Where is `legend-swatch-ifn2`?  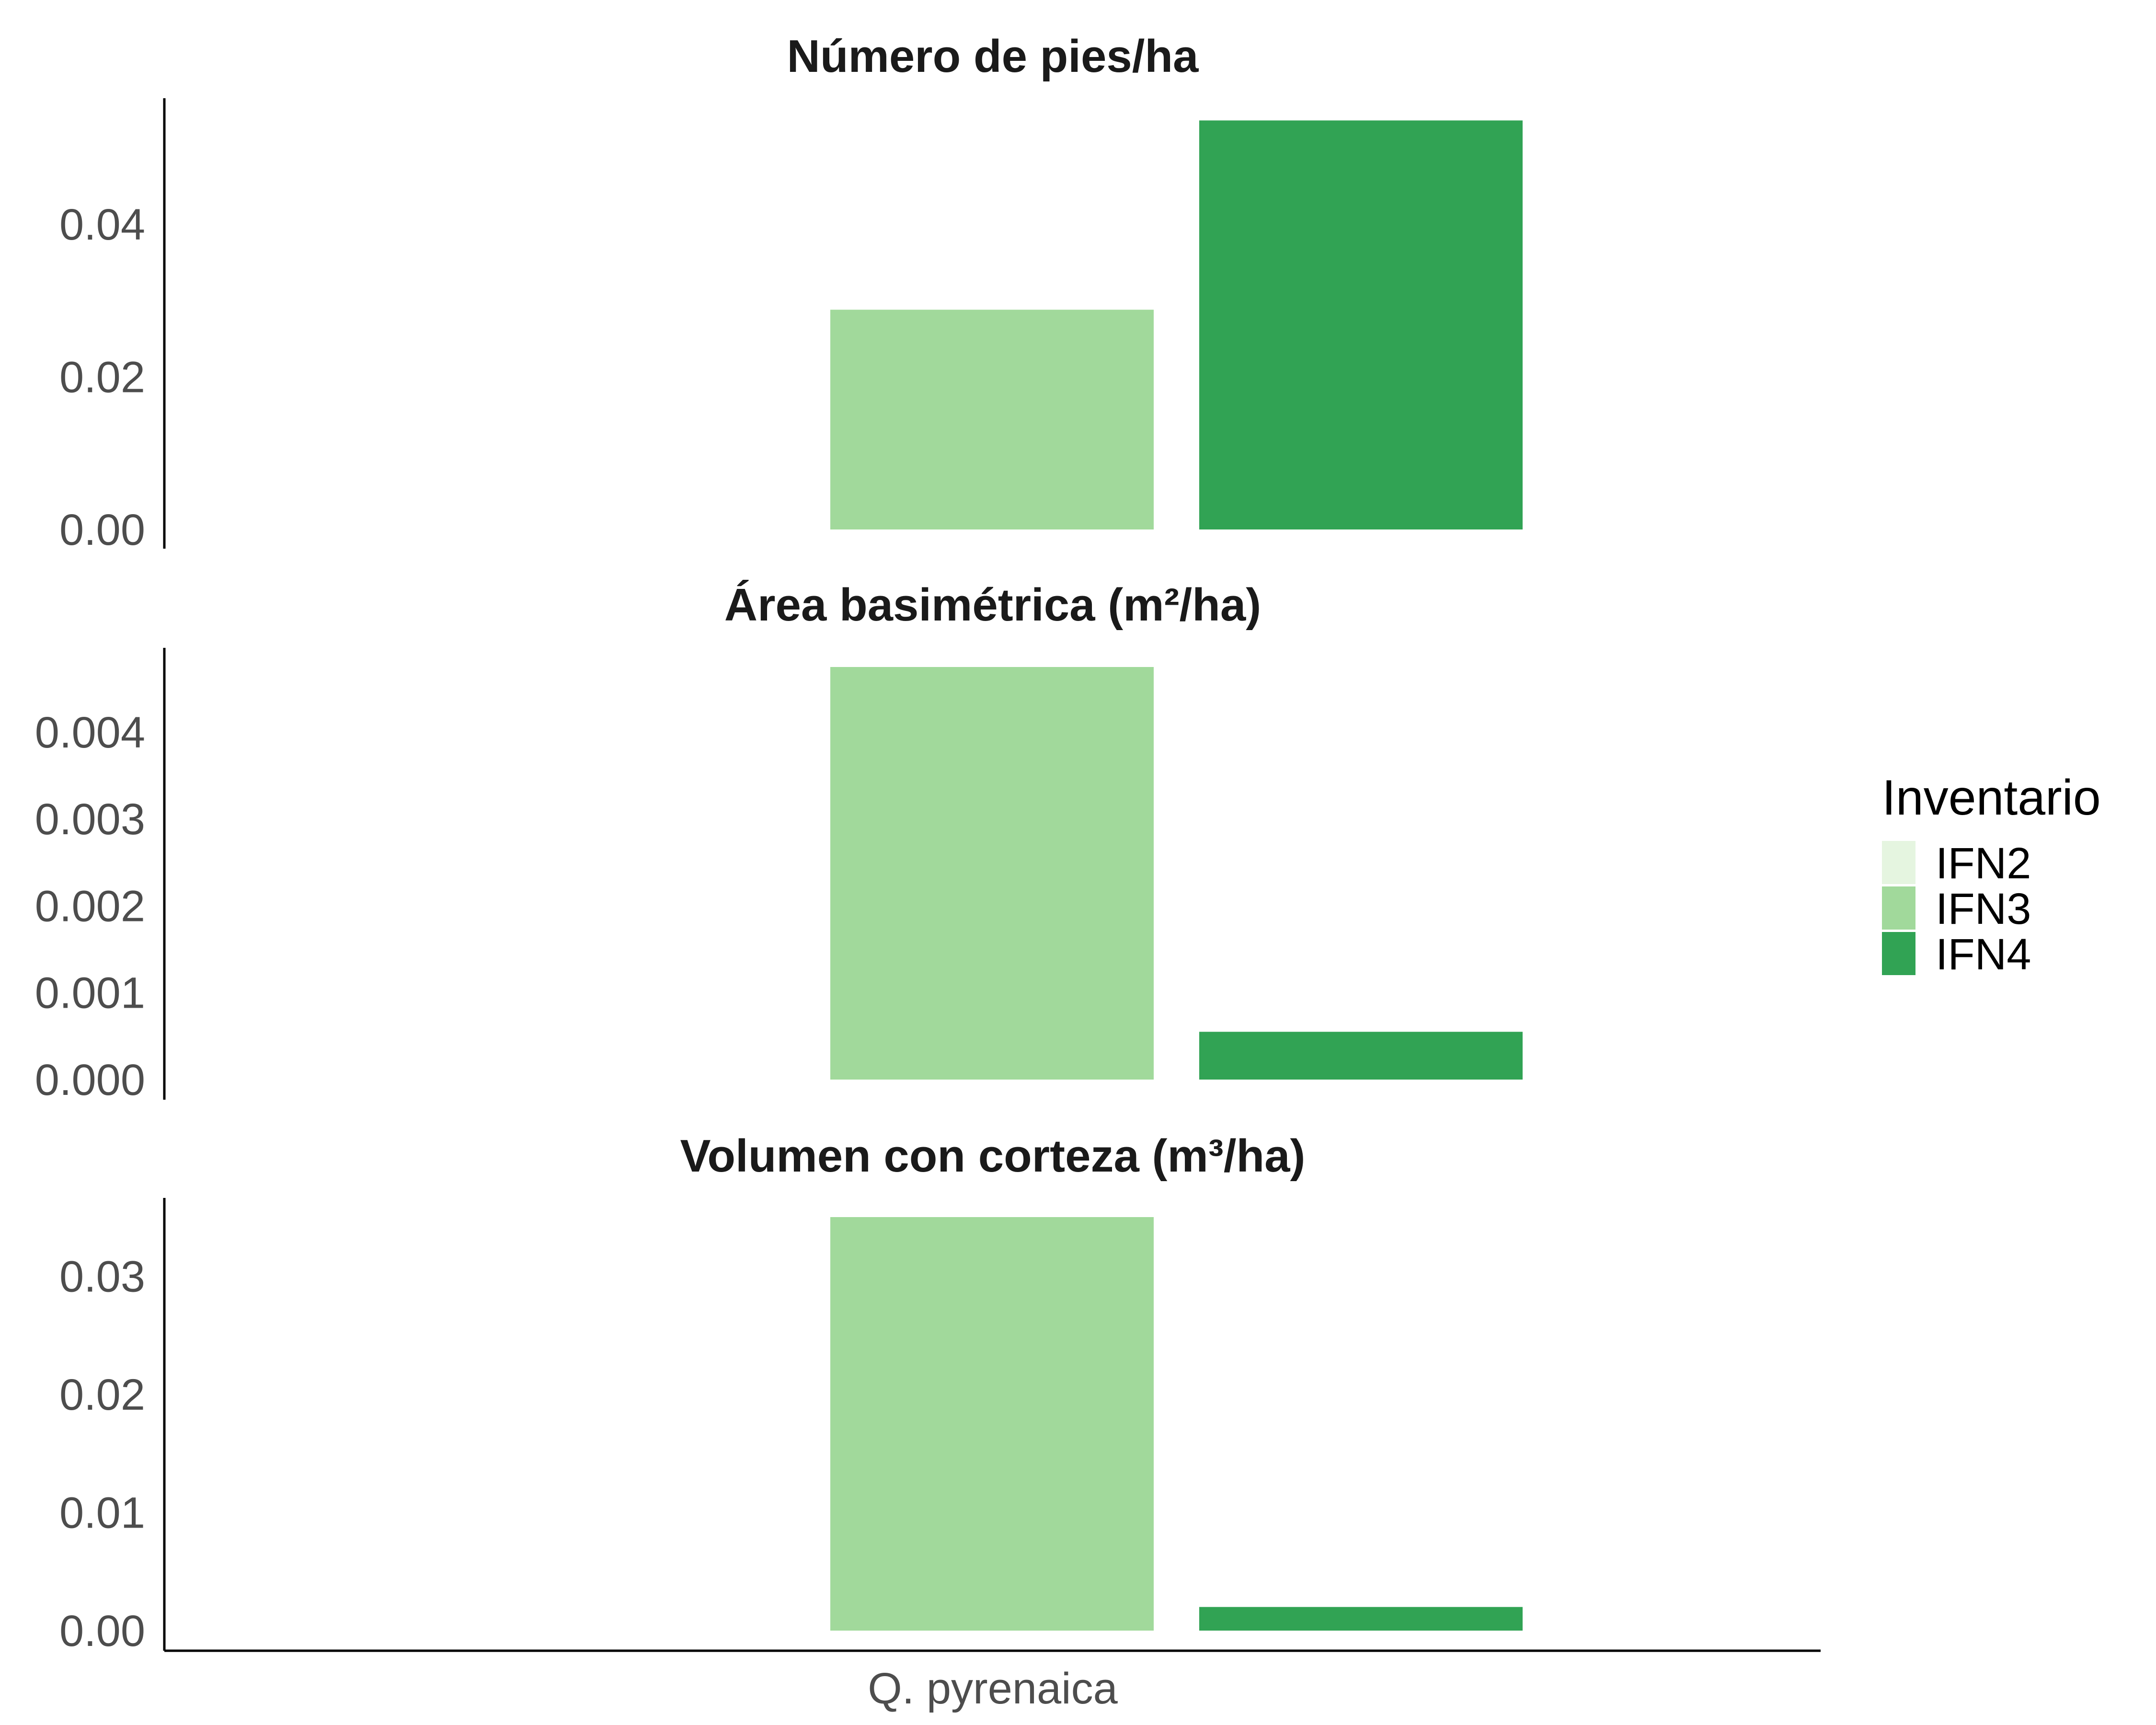
legend-swatch-ifn2 is located at coordinates (1898, 862).